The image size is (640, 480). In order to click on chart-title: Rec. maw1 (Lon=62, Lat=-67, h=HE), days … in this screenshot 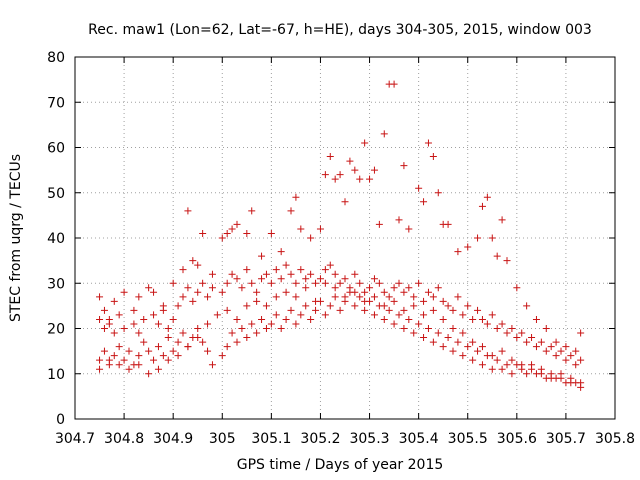, I will do `click(340, 30)`.